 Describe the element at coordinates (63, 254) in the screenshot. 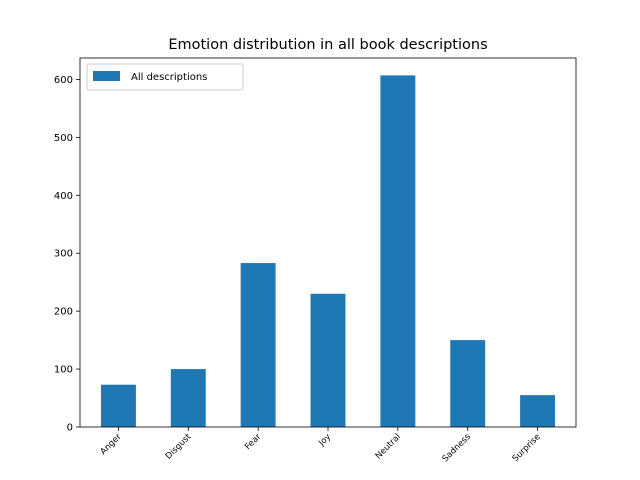

I see `y-tick-label: 300` at that location.